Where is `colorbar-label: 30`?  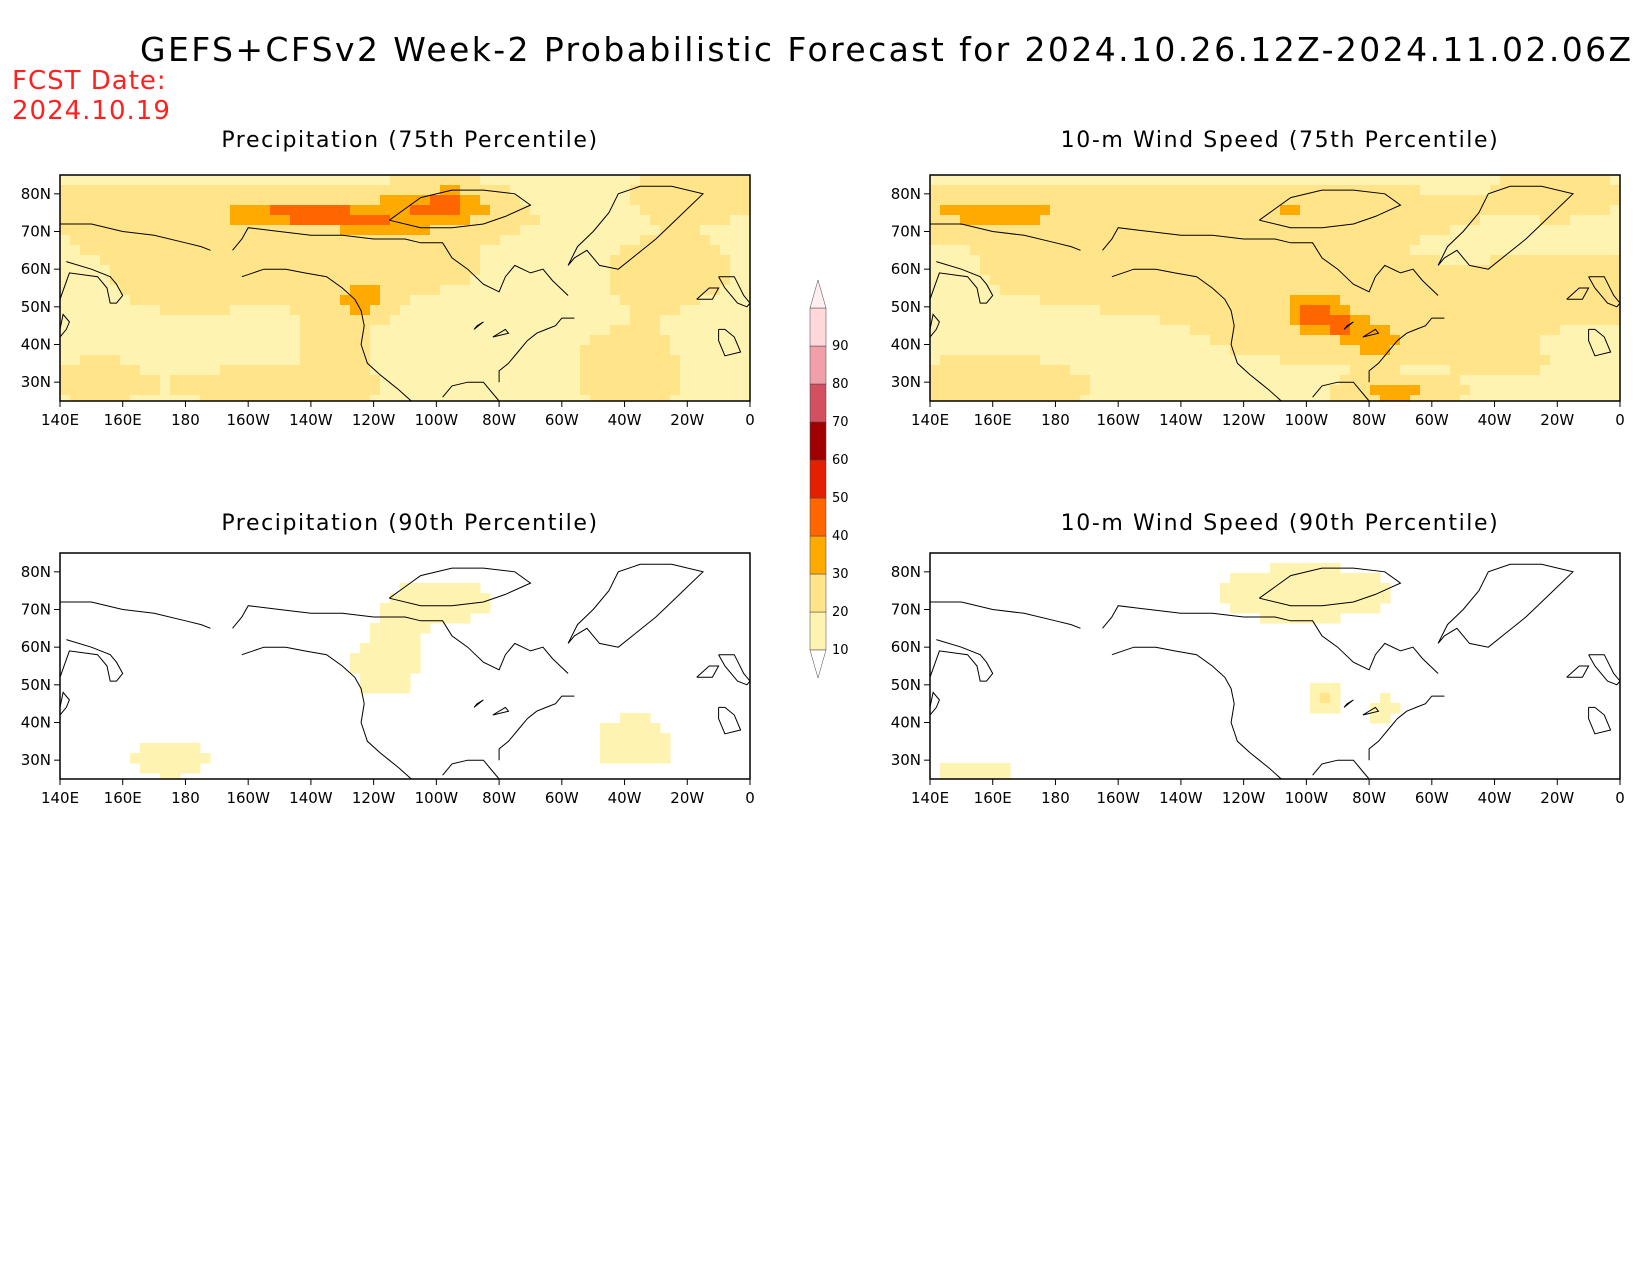 colorbar-label: 30 is located at coordinates (840, 574).